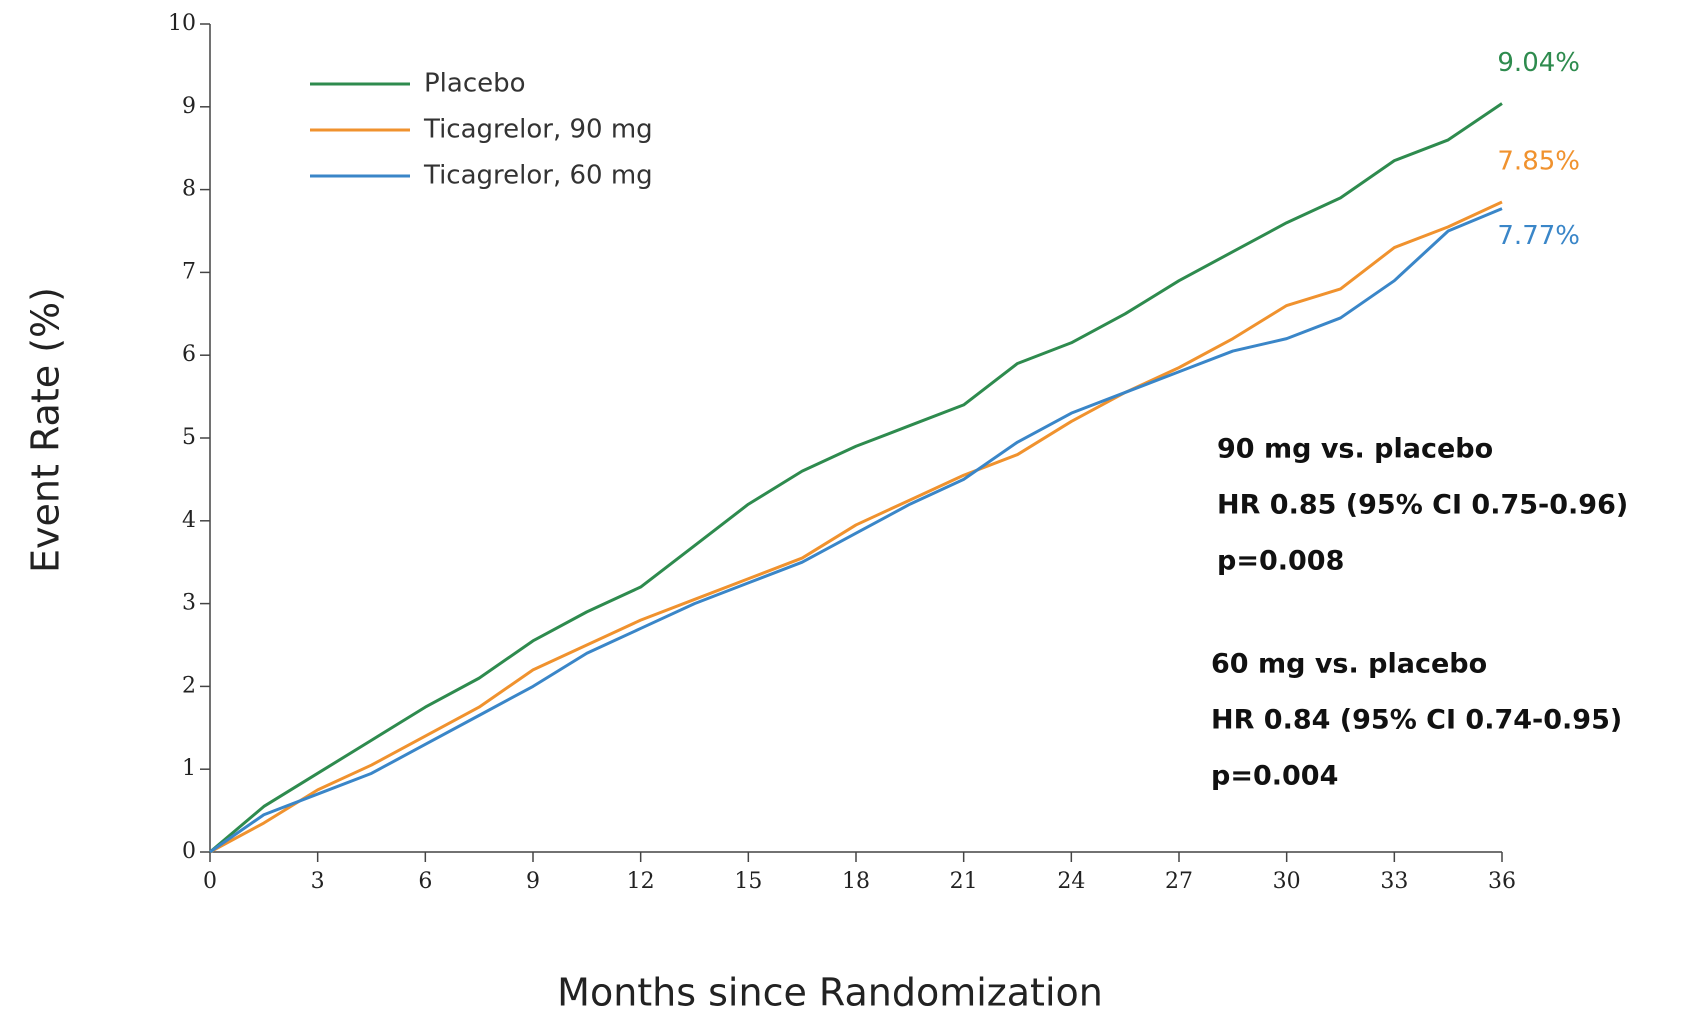  Describe the element at coordinates (189, 603) in the screenshot. I see `y-tick-label: 3` at that location.